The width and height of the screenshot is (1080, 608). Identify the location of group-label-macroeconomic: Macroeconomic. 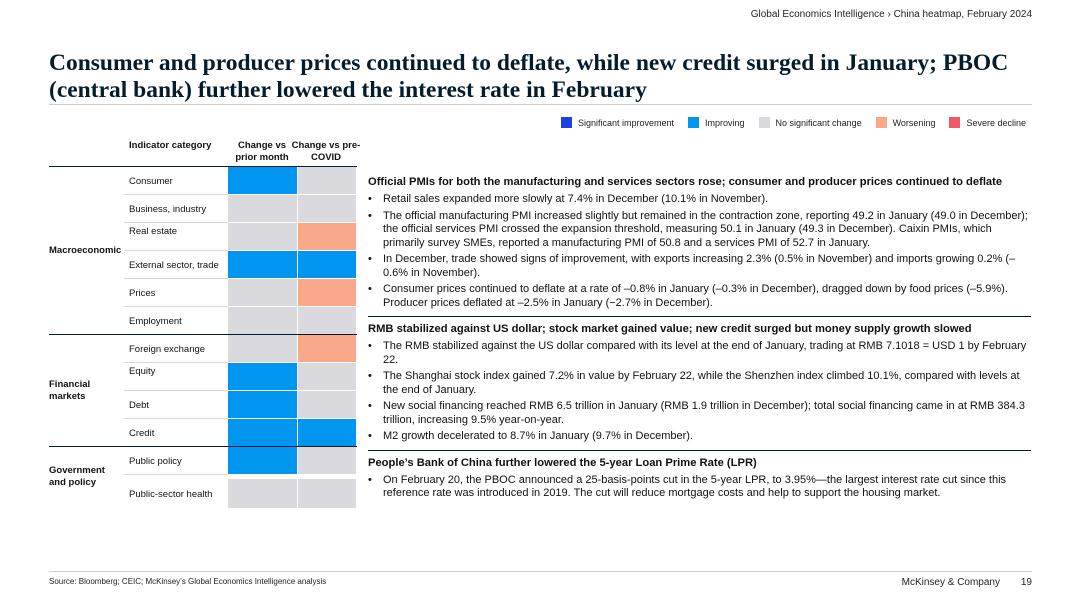
(85, 250).